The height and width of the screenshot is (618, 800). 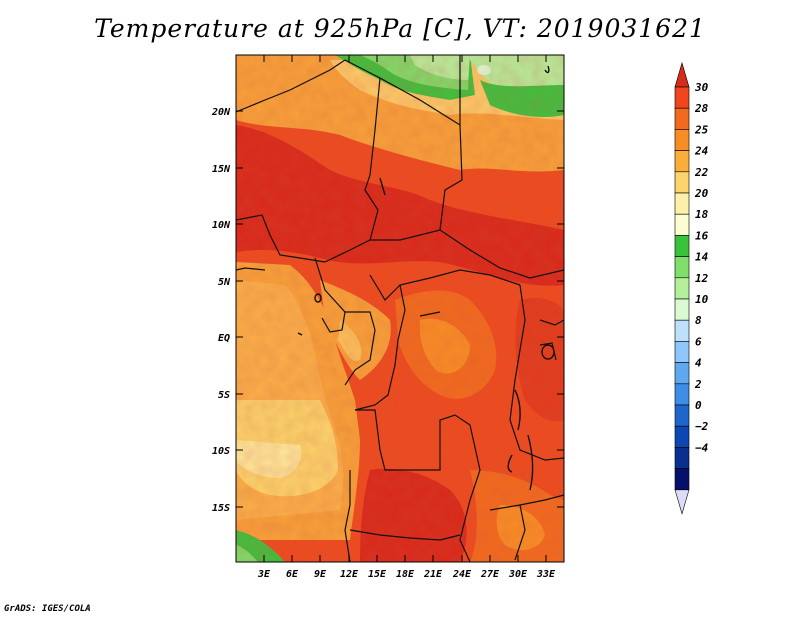 I want to click on colorbar-label: 30, so click(x=701, y=87).